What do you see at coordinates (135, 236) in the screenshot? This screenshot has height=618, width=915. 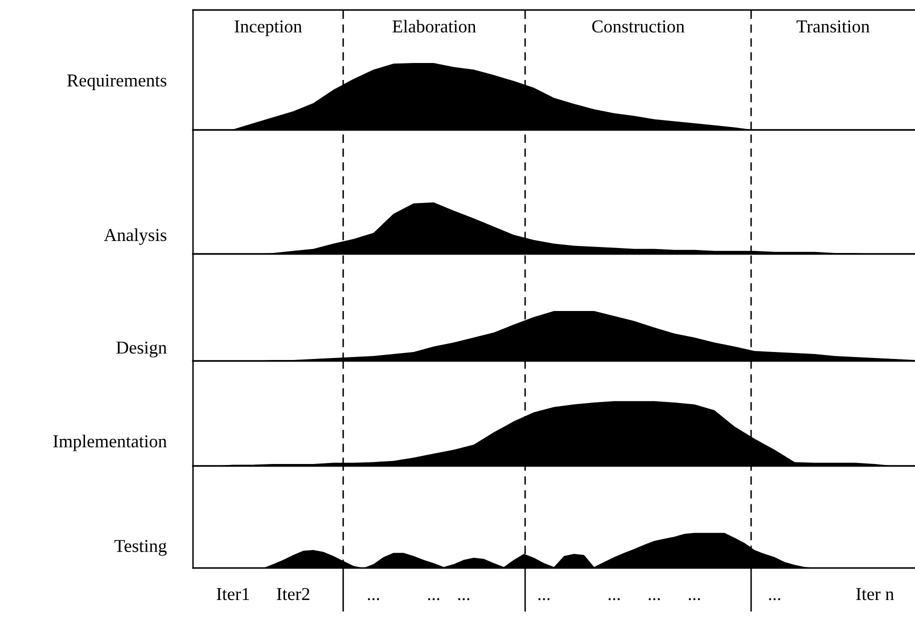 I see `y-axis-title: Analysis` at bounding box center [135, 236].